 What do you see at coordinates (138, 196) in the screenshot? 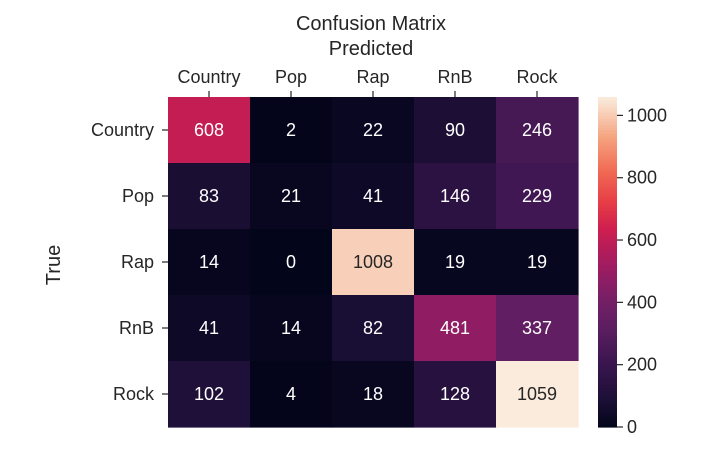
I see `y-tick-label: Pop` at bounding box center [138, 196].